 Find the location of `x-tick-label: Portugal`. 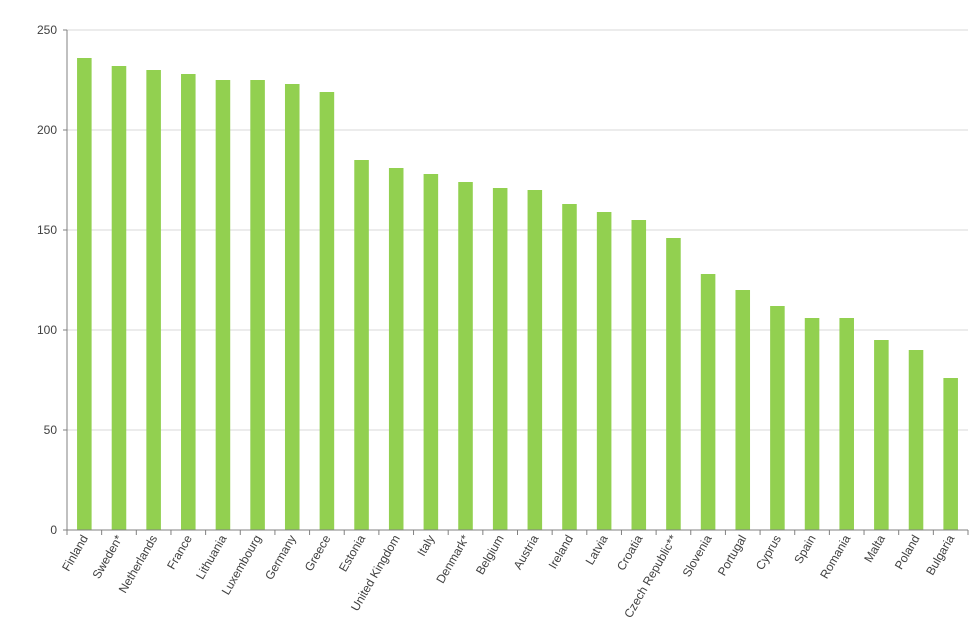

x-tick-label: Portugal is located at coordinates (732, 556).